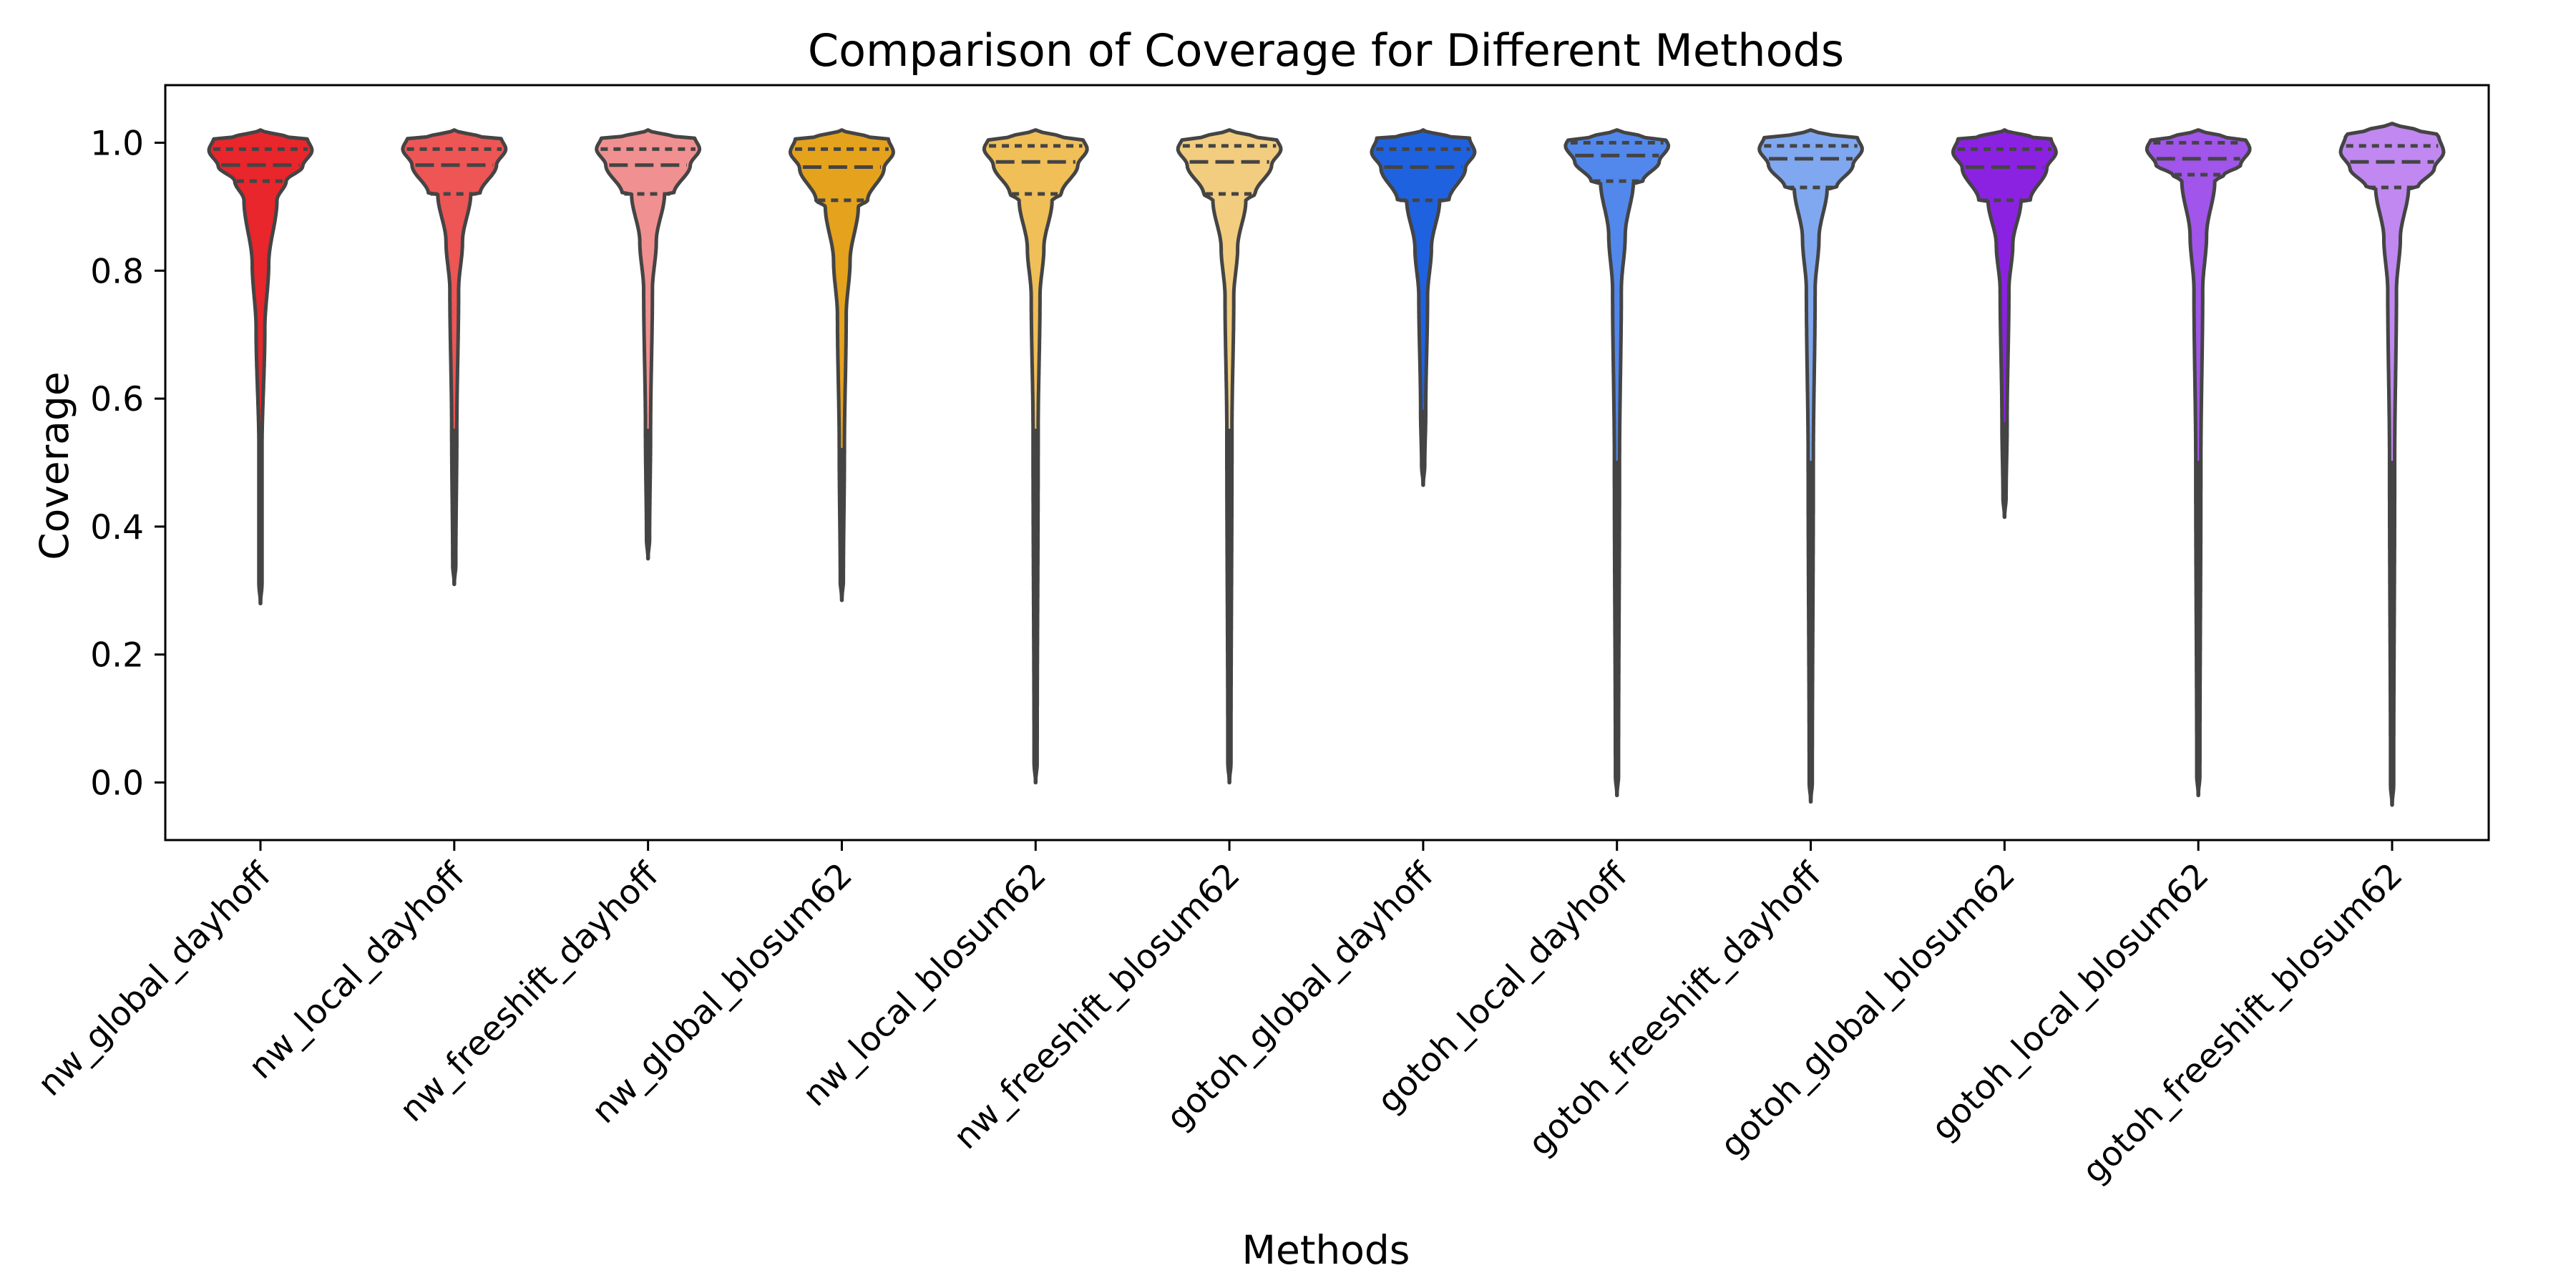  I want to click on violin-gotoh_global_dayhoff, so click(1423, 307).